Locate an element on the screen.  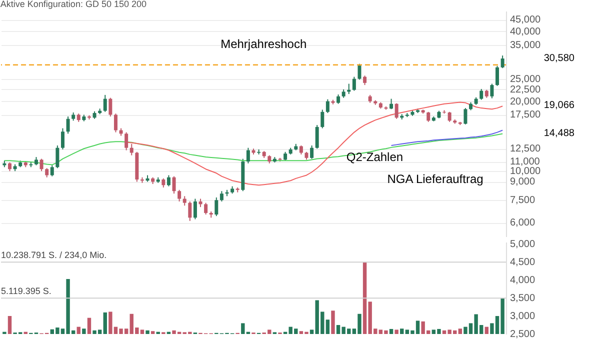
y-tick-label: 3,500 is located at coordinates (523, 298).